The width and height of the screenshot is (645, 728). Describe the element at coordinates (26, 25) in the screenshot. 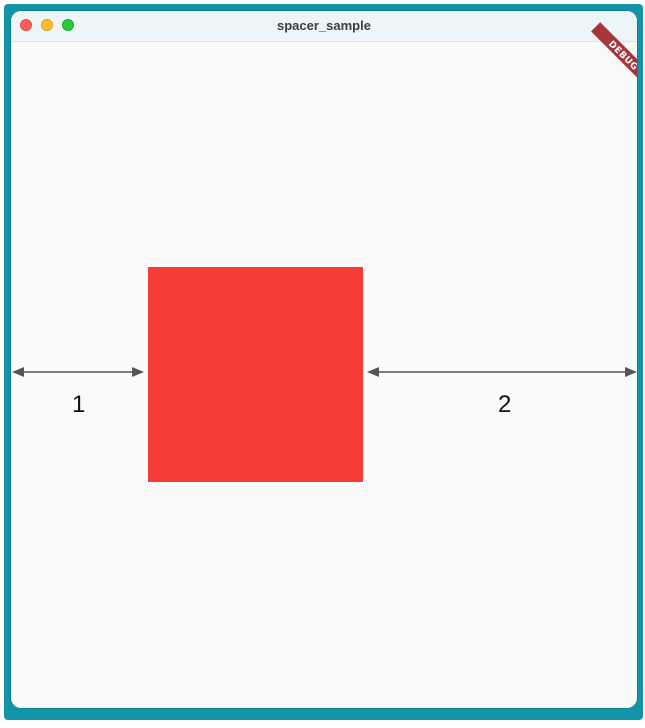

I see `close-window-button` at that location.